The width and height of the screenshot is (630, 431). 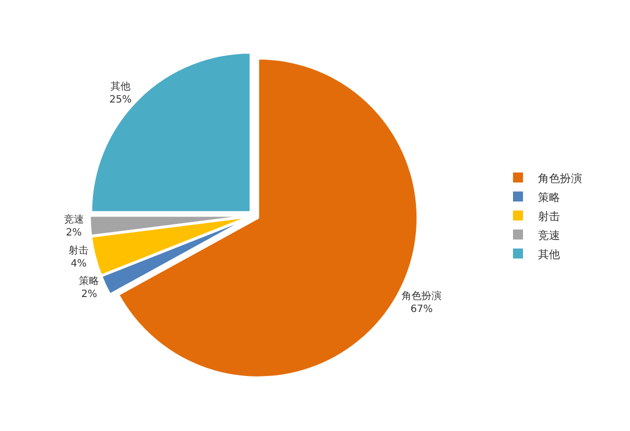 I want to click on data-label: 67%, so click(x=421, y=309).